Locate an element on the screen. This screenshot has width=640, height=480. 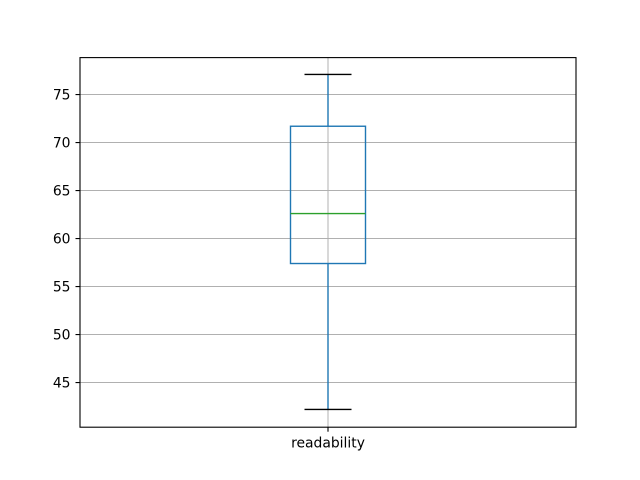
y-tick-label: 75 is located at coordinates (62, 95).